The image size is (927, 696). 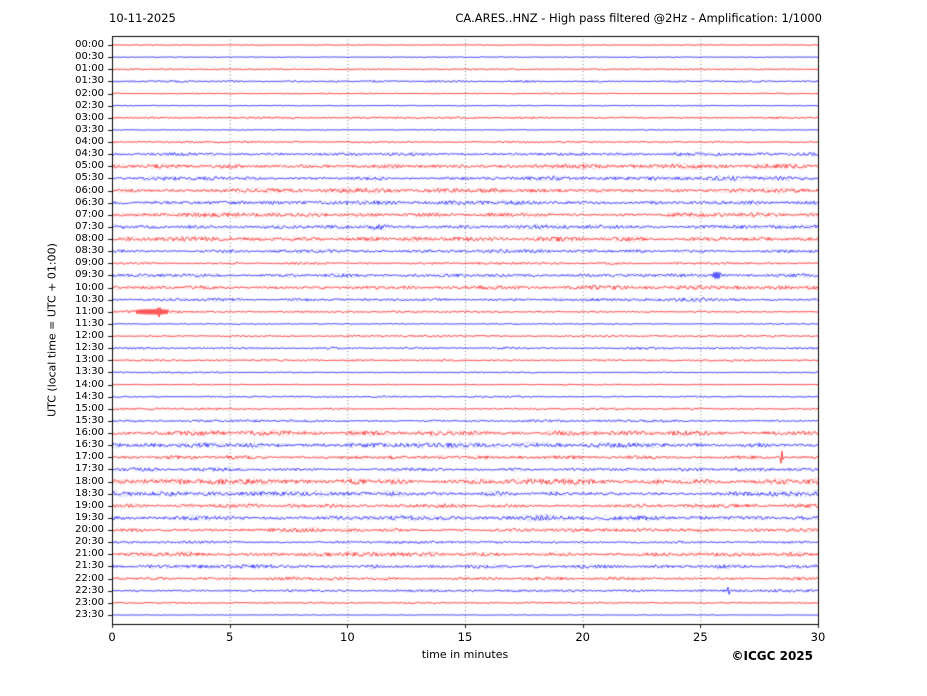 What do you see at coordinates (89, 299) in the screenshot?
I see `y-tick-label: 10:30` at bounding box center [89, 299].